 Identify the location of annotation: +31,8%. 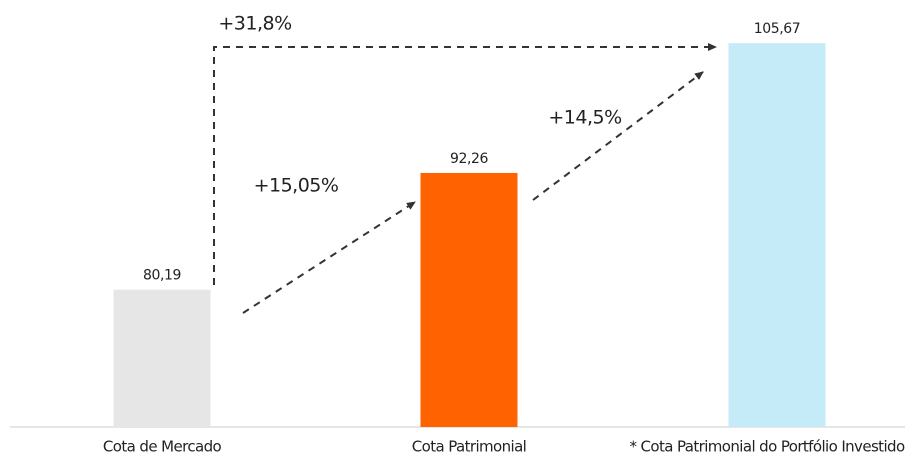
(254, 24).